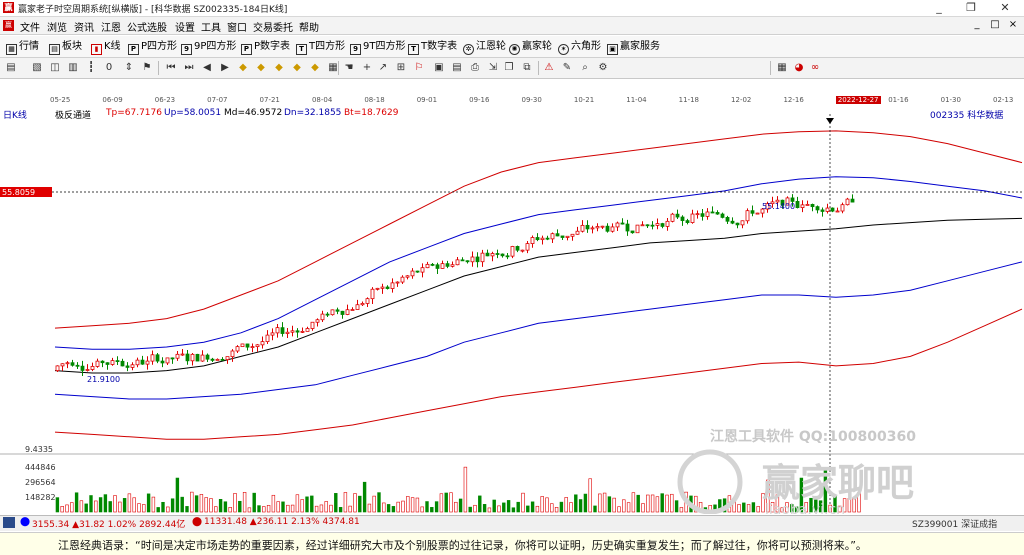 Image resolution: width=1024 pixels, height=555 pixels. What do you see at coordinates (147, 67) in the screenshot?
I see `flag-icon: ⚑` at bounding box center [147, 67].